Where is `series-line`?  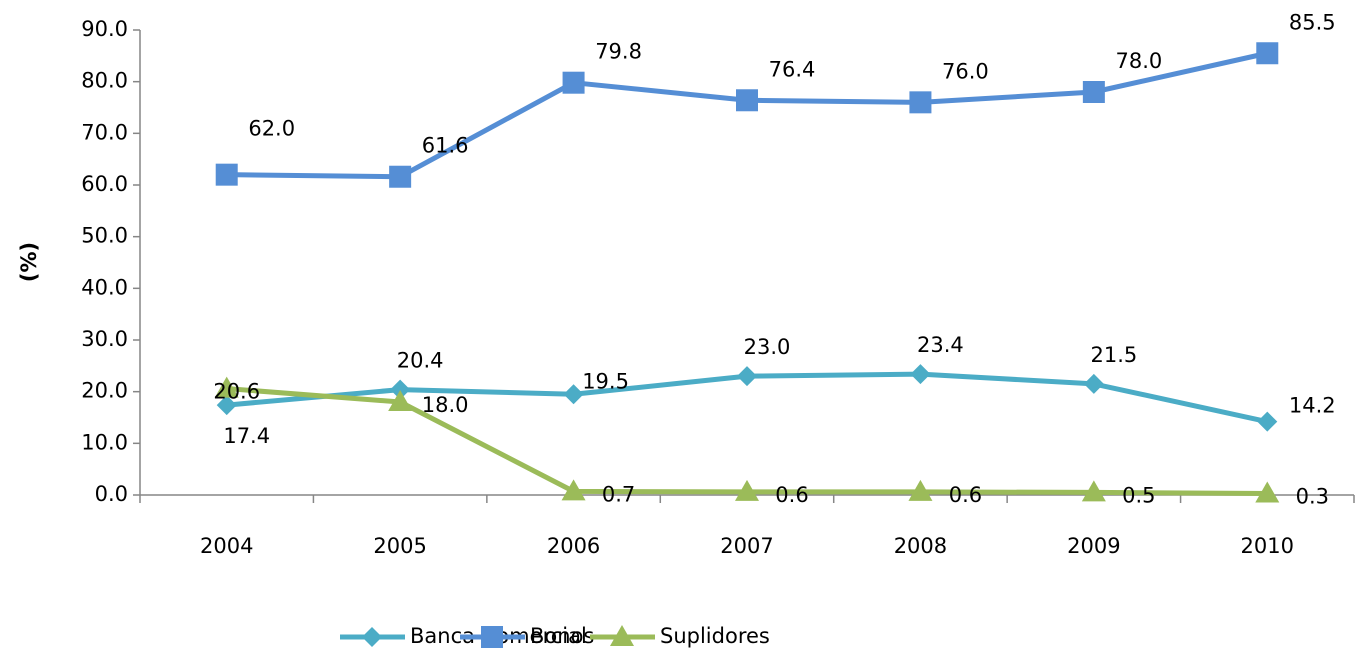 series-line is located at coordinates (747, 441).